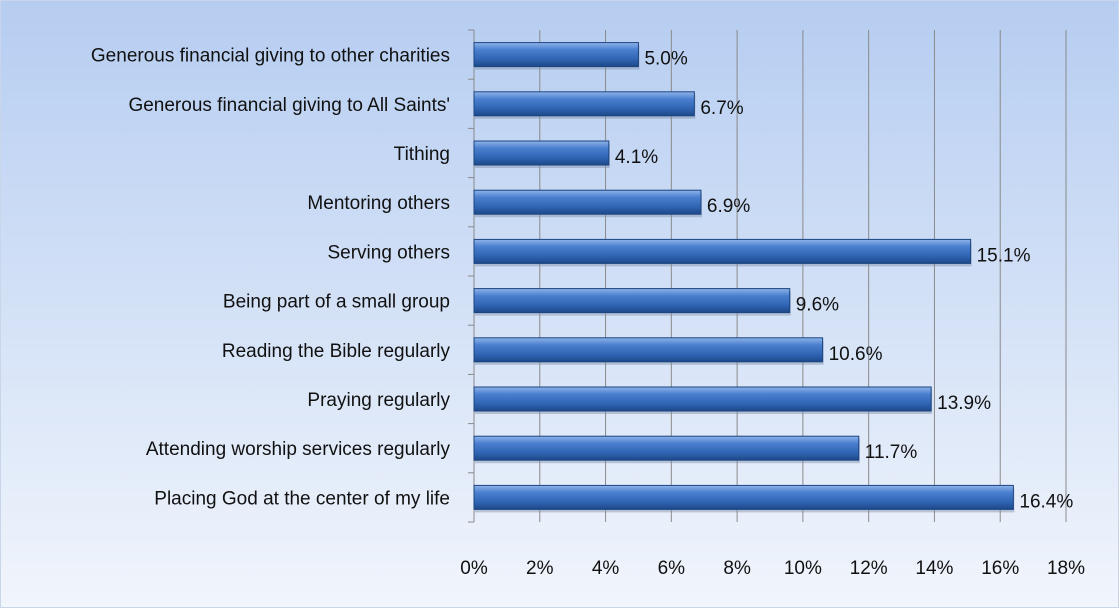 This screenshot has height=608, width=1119. Describe the element at coordinates (737, 568) in the screenshot. I see `x-tick-label: 8%` at that location.